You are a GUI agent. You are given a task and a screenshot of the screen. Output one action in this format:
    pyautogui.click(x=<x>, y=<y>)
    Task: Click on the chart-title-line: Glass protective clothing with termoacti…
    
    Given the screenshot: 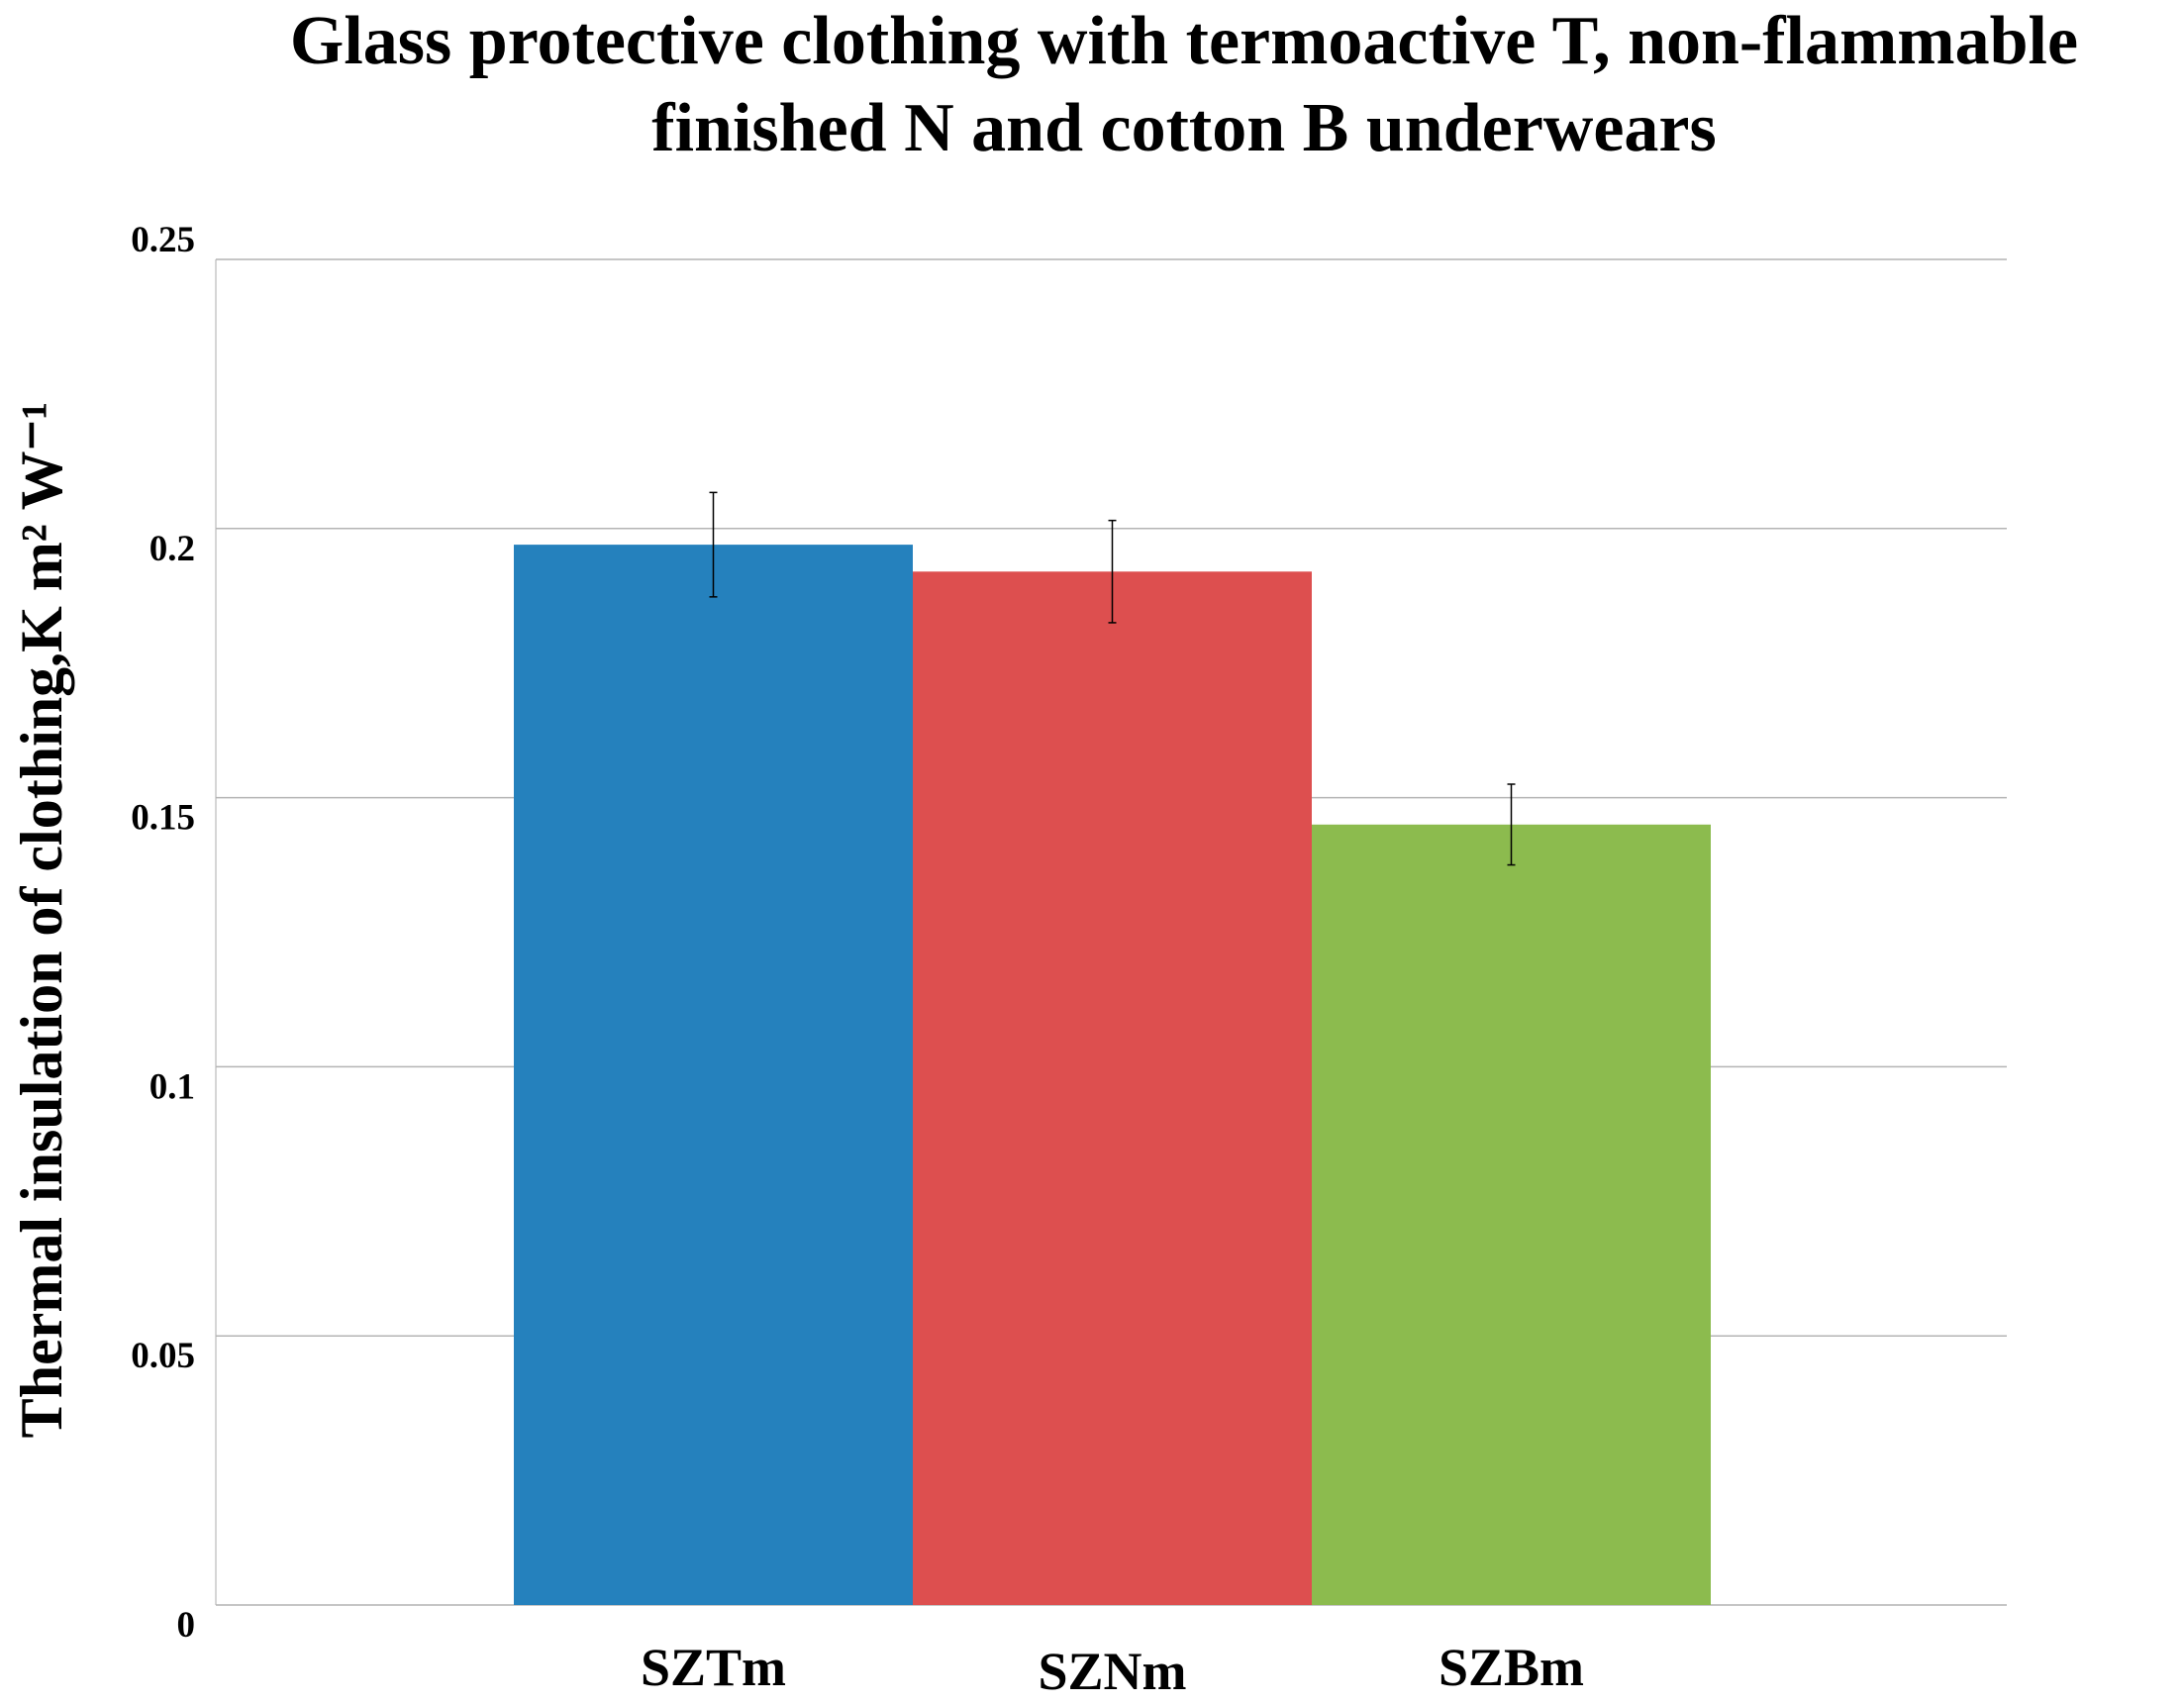 What is the action you would take?
    pyautogui.click(x=1184, y=41)
    